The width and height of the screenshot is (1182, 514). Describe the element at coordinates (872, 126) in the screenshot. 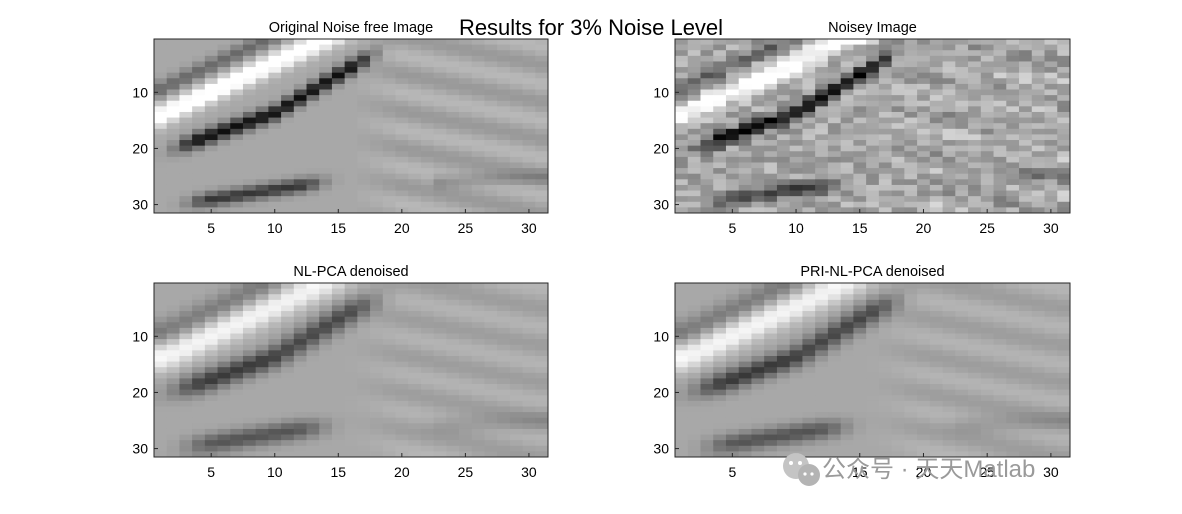

I see `axes-frame` at that location.